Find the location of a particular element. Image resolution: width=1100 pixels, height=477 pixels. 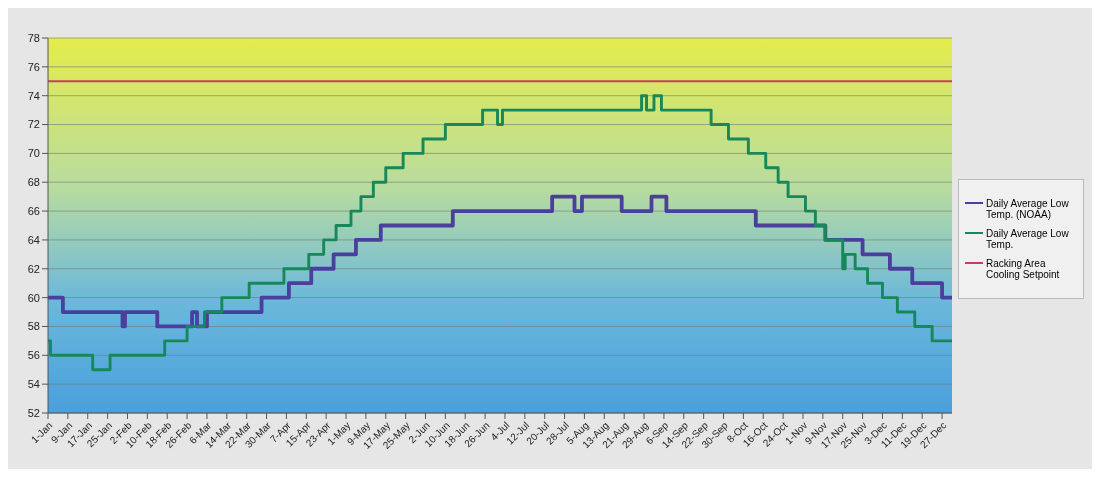

legend-label: Daily Average Low Temp. is located at coordinates (1028, 238).